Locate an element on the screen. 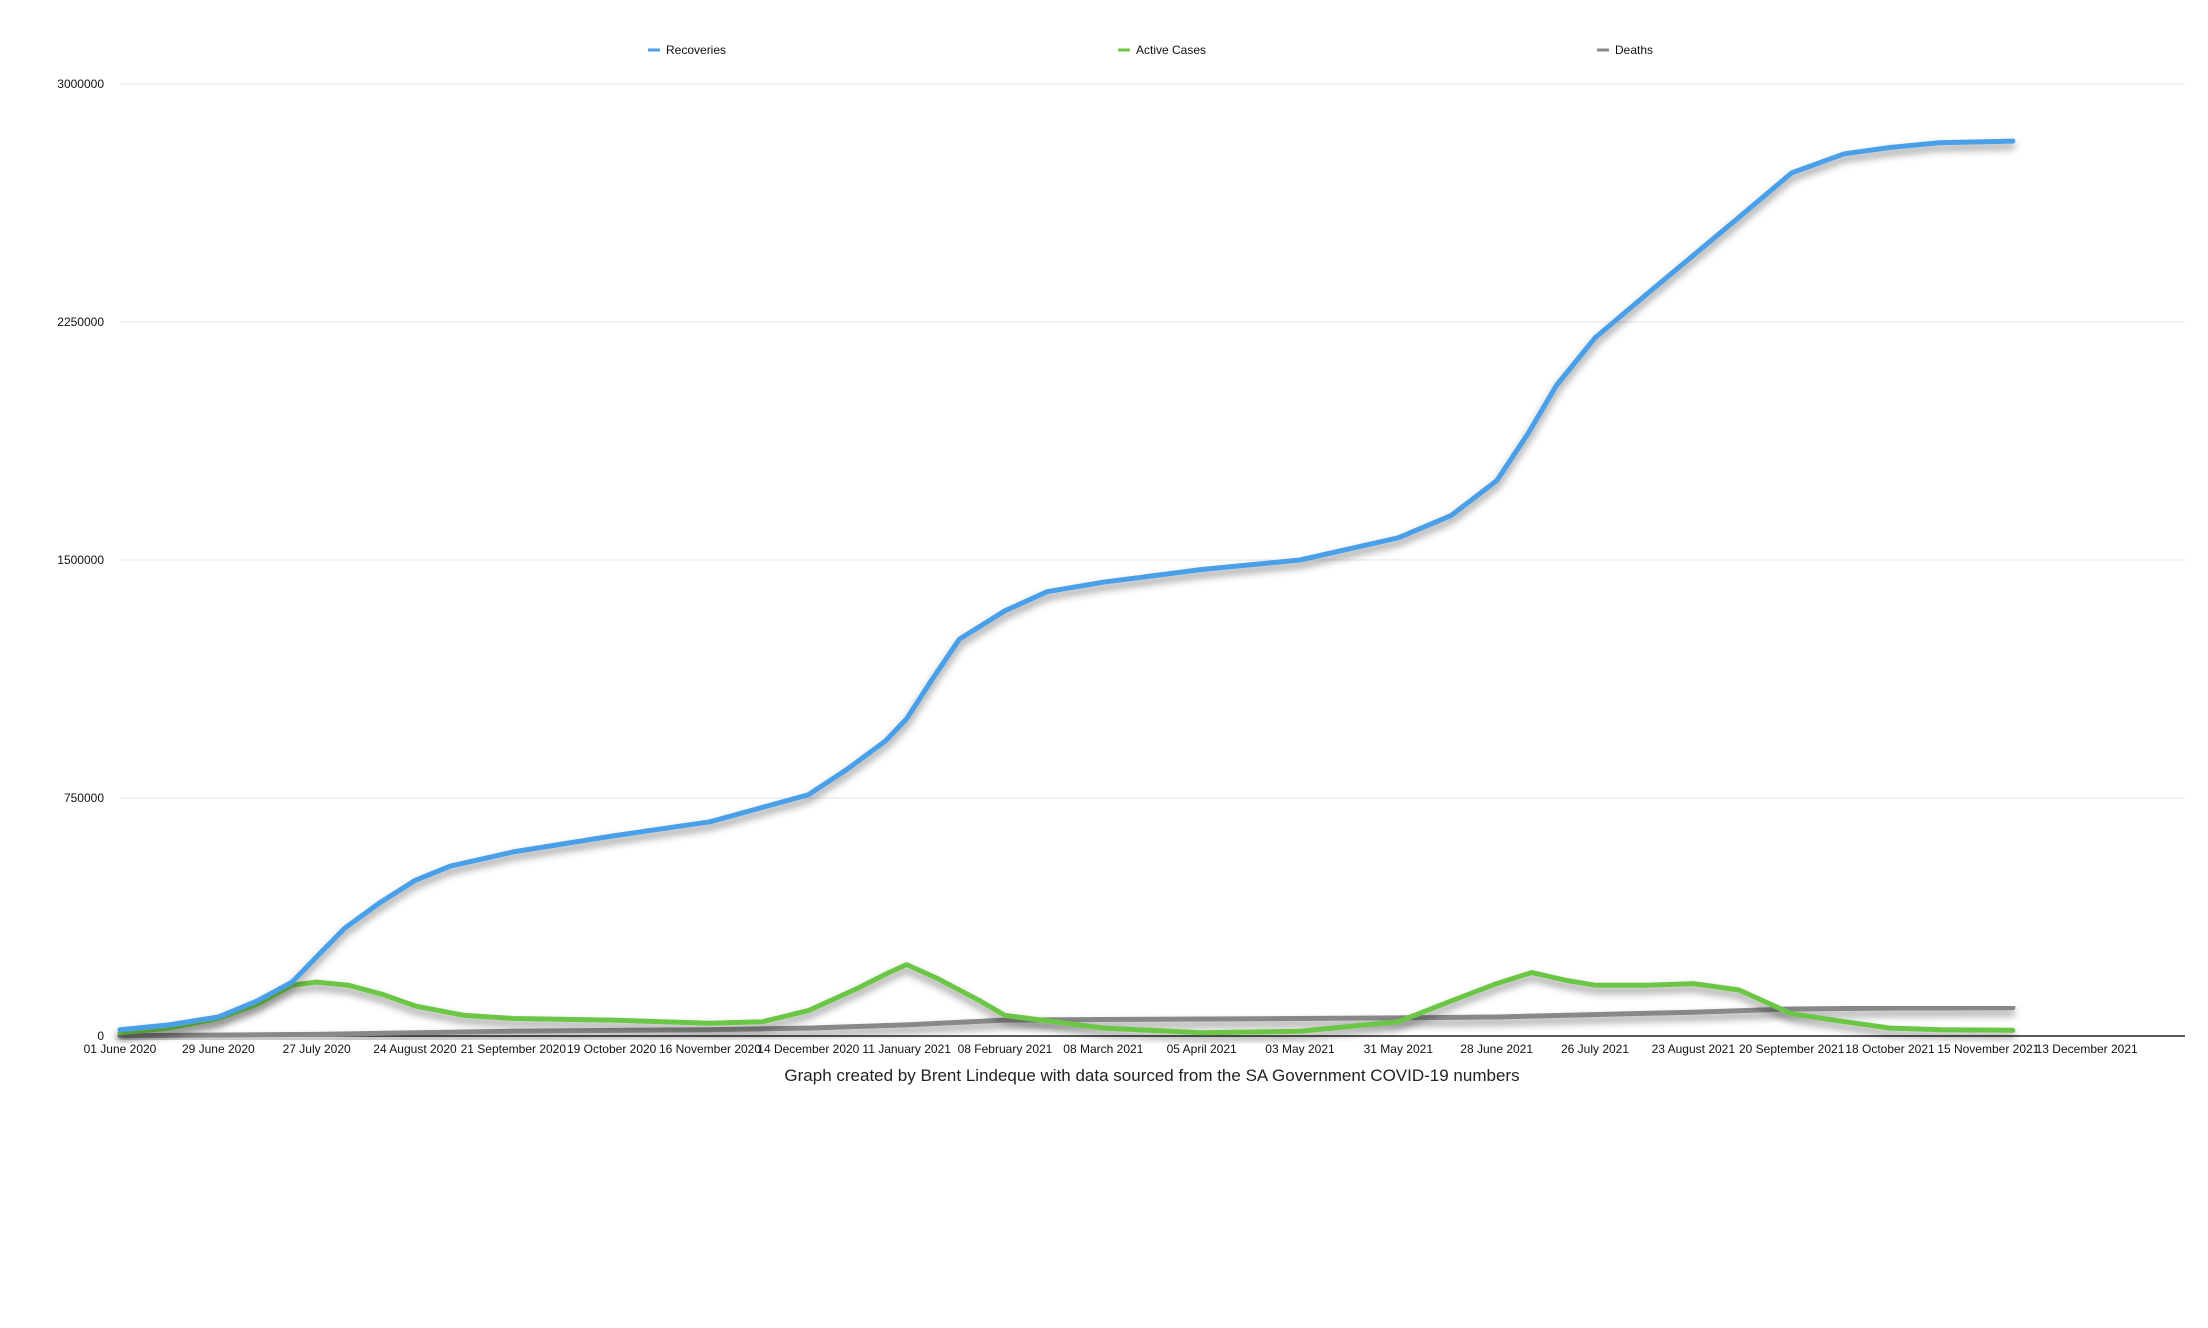  x-tick-label: 14 December 2020 is located at coordinates (808, 1049).